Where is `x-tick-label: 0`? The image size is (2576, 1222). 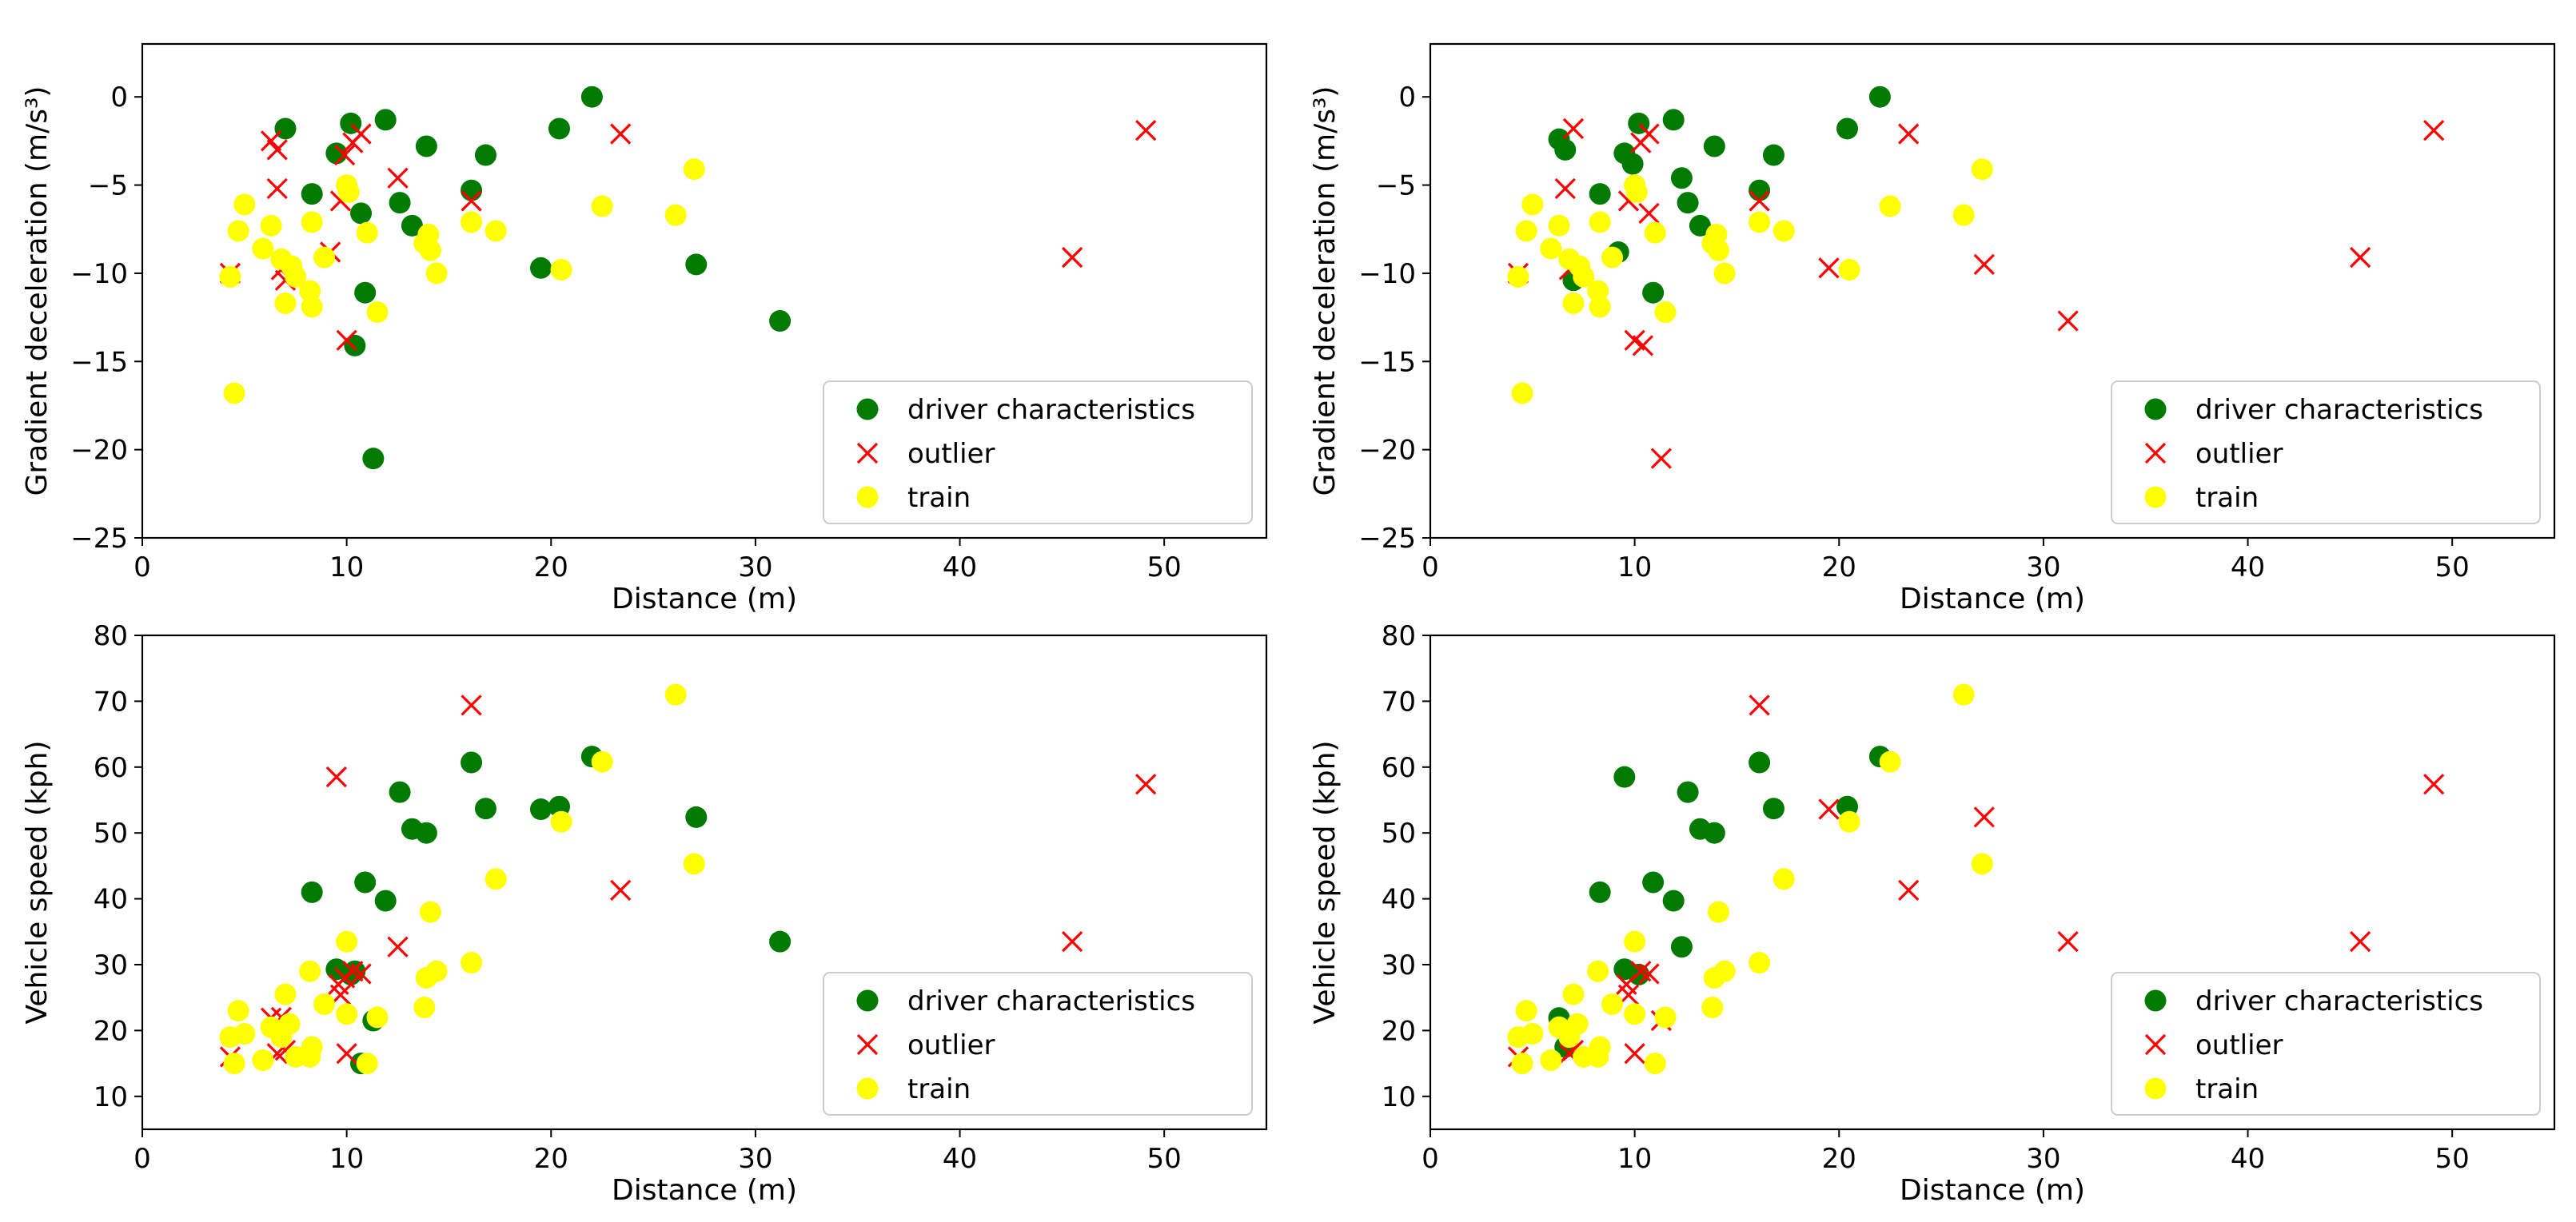
x-tick-label: 0 is located at coordinates (142, 1159).